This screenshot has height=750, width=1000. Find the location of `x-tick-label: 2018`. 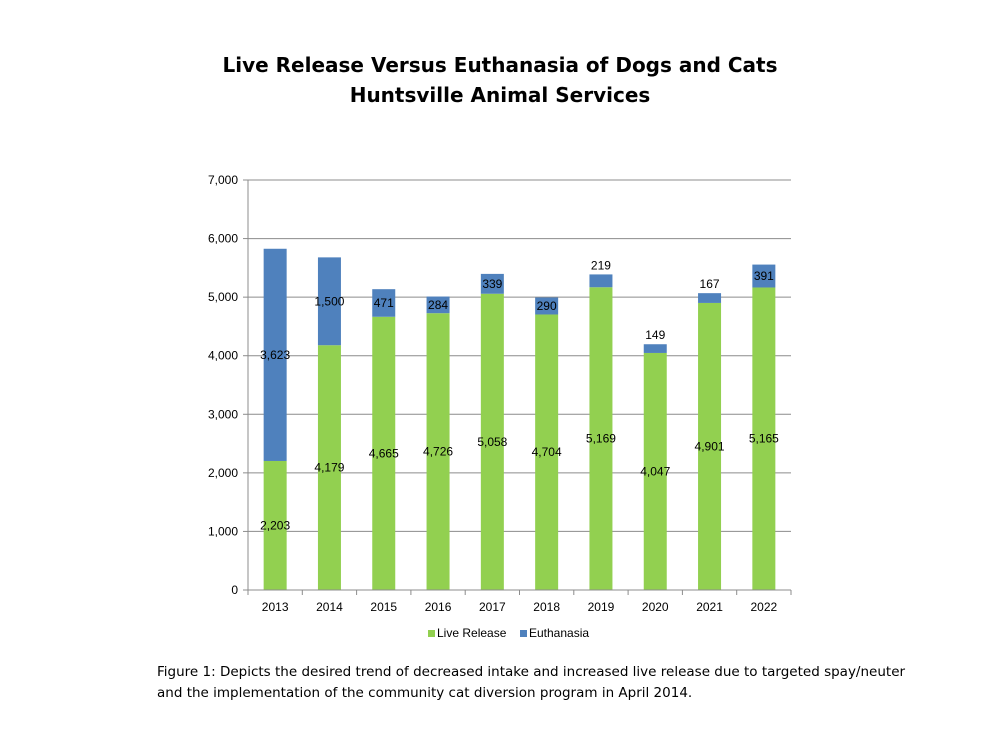

x-tick-label: 2018 is located at coordinates (546, 607).